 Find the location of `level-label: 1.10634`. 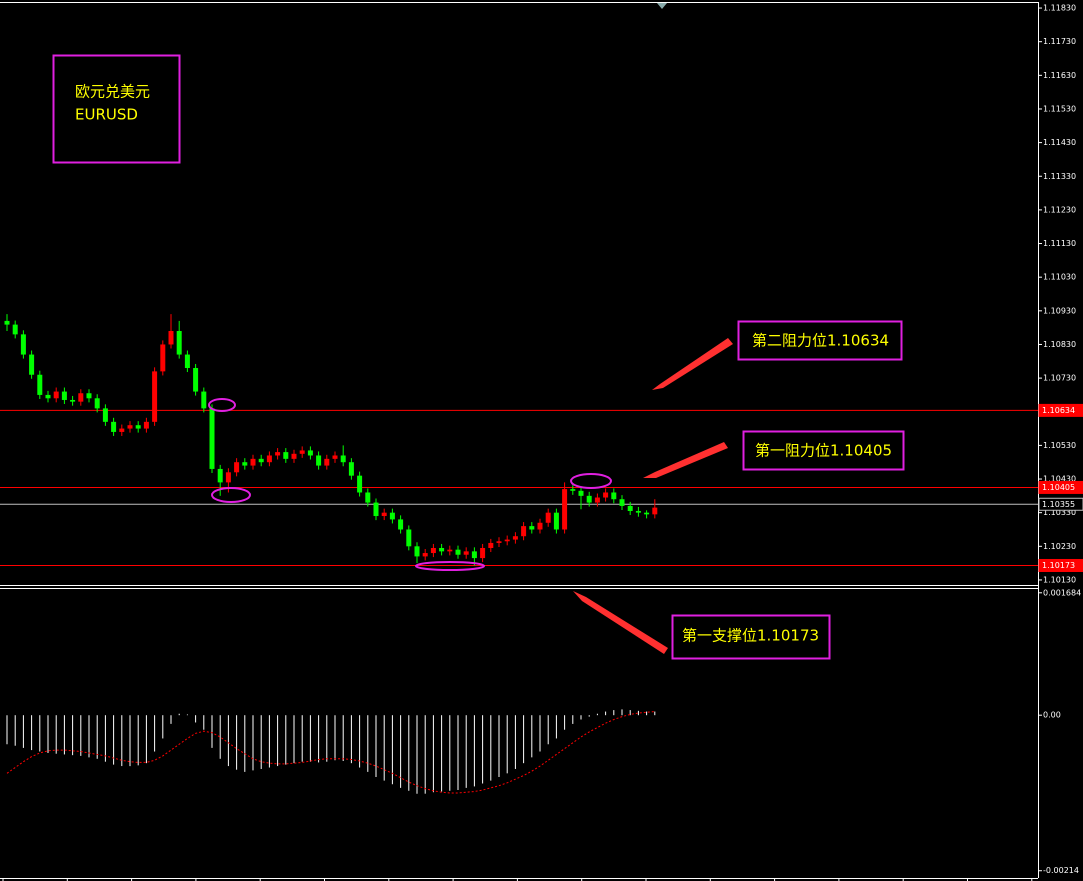

level-label: 1.10634 is located at coordinates (1058, 410).